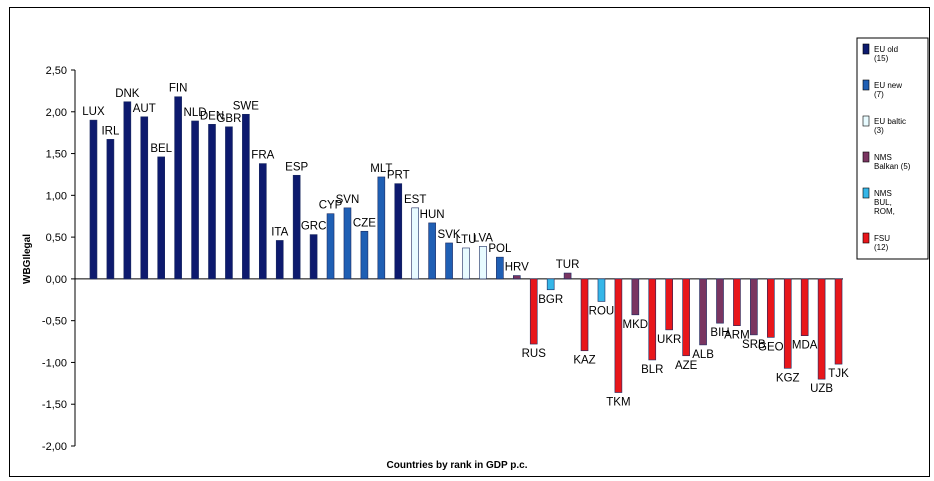 The width and height of the screenshot is (934, 481). Describe the element at coordinates (804, 307) in the screenshot. I see `bar-mda` at that location.